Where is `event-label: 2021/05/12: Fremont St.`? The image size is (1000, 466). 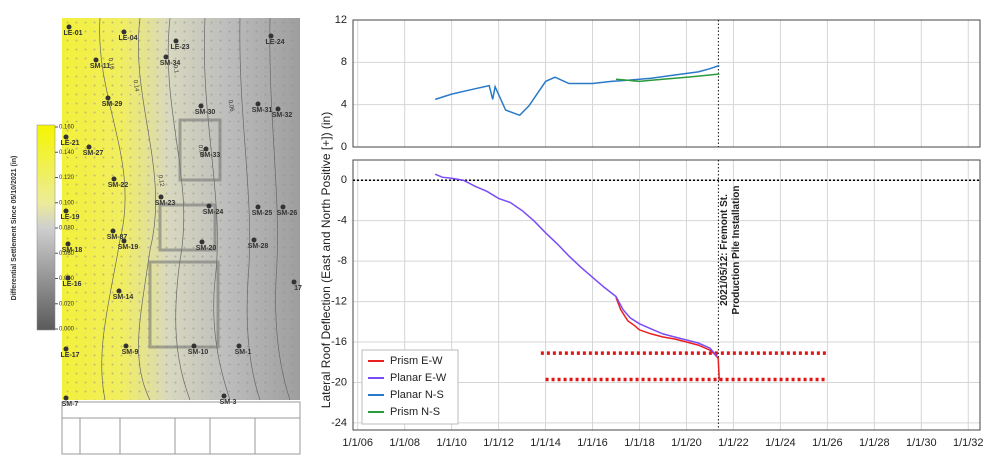 event-label: 2021/05/12: Fremont St. is located at coordinates (724, 250).